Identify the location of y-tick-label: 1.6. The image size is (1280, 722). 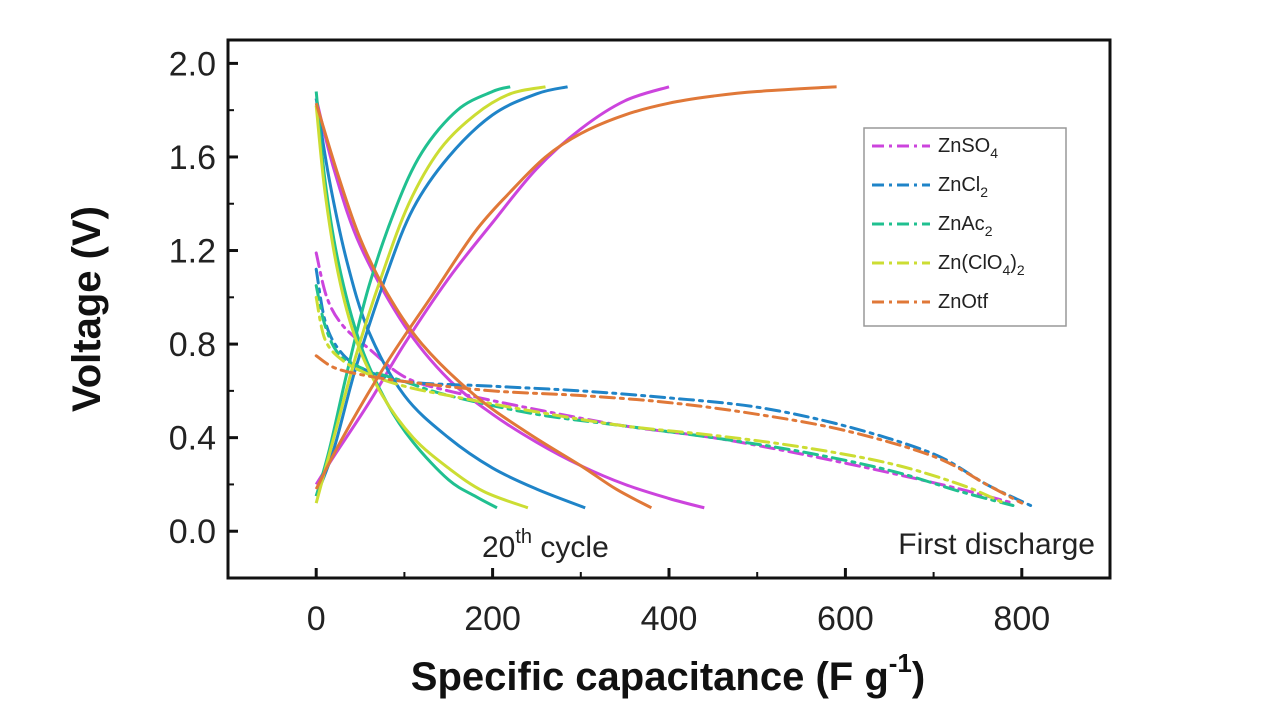
(192, 158).